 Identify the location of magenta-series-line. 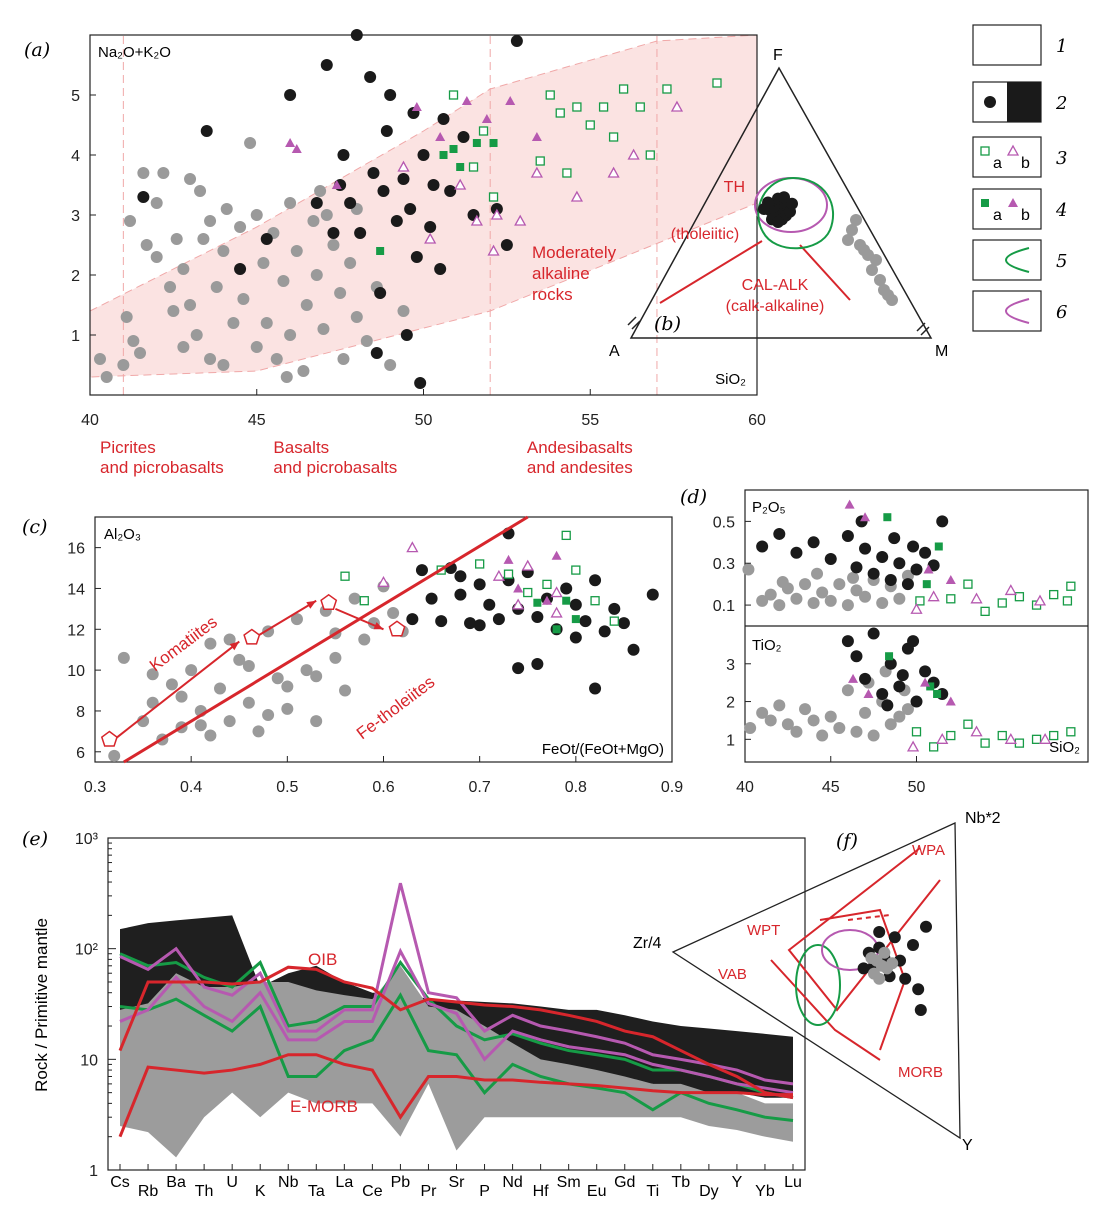
(456, 1021).